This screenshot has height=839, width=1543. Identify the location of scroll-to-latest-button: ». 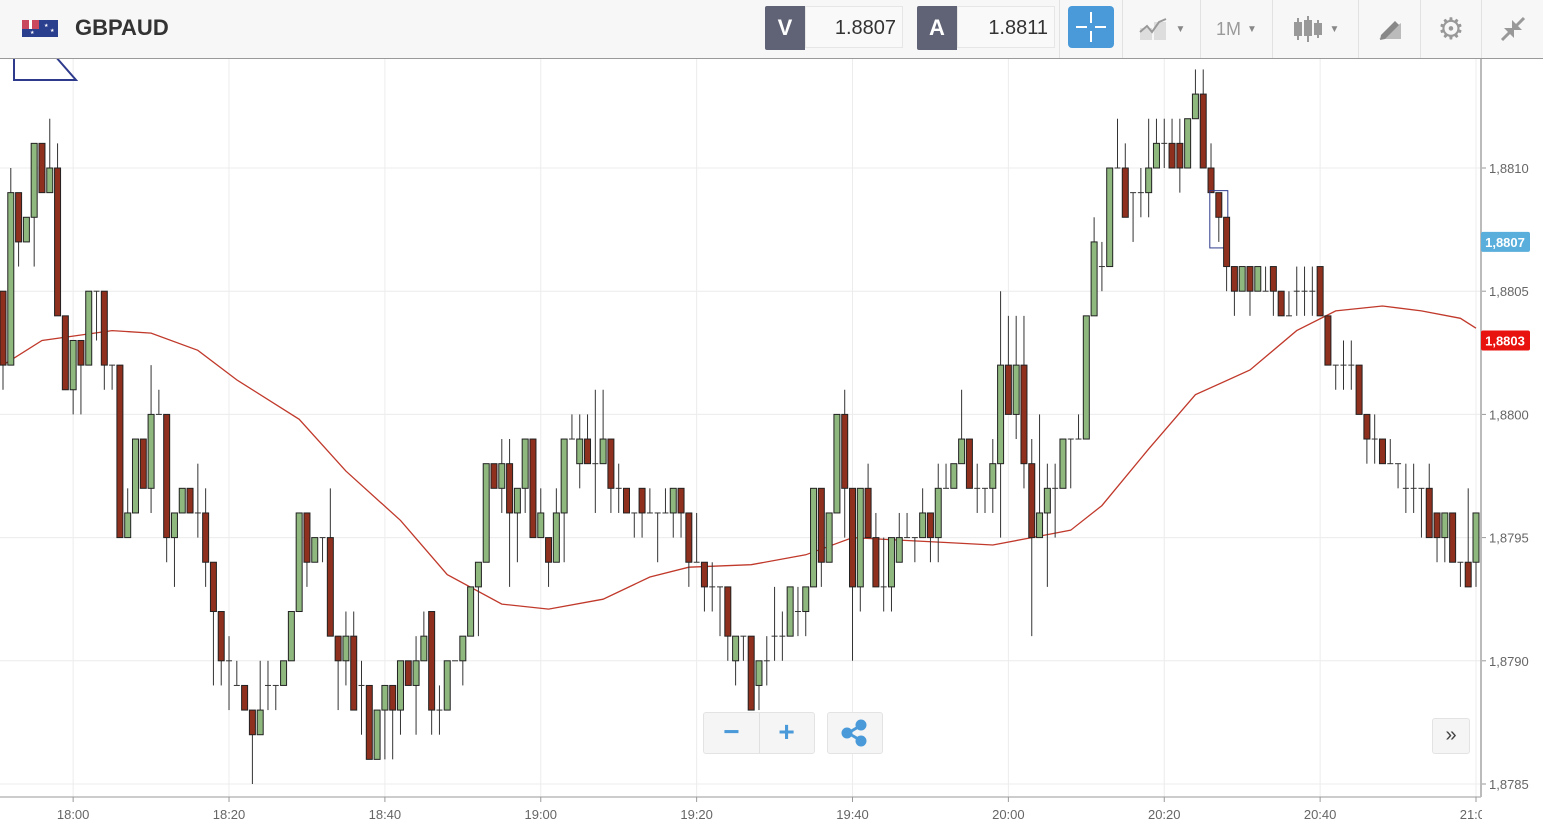
(1451, 736).